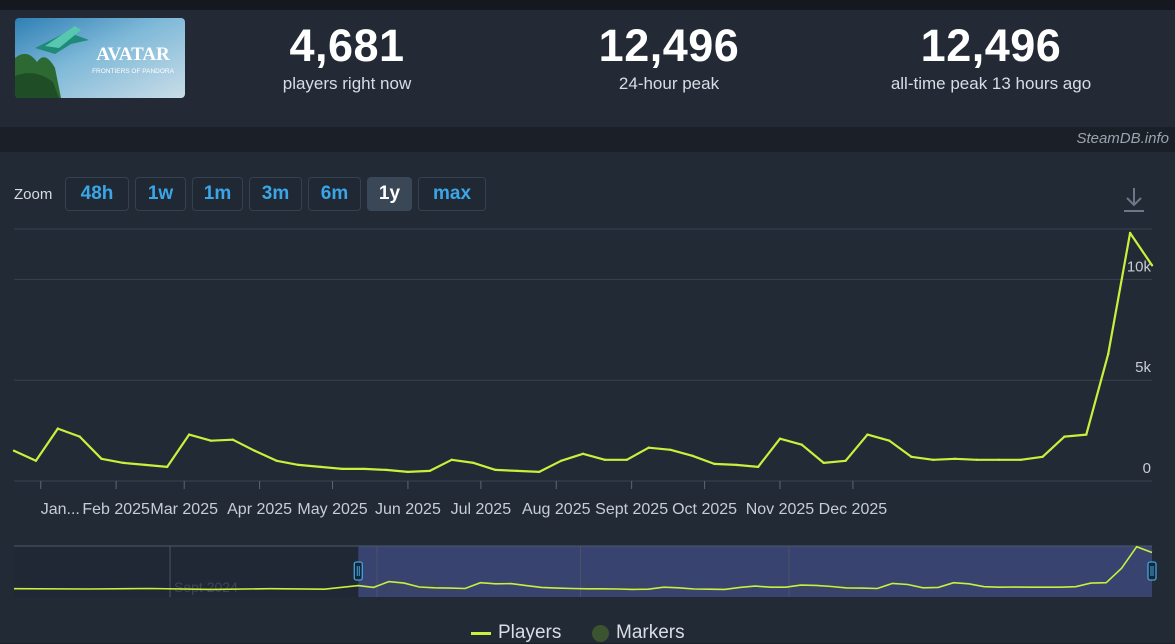 This screenshot has width=1175, height=644. Describe the element at coordinates (133, 71) in the screenshot. I see `game-logo-subtitle: FRONTIERS OF PANDORA` at that location.